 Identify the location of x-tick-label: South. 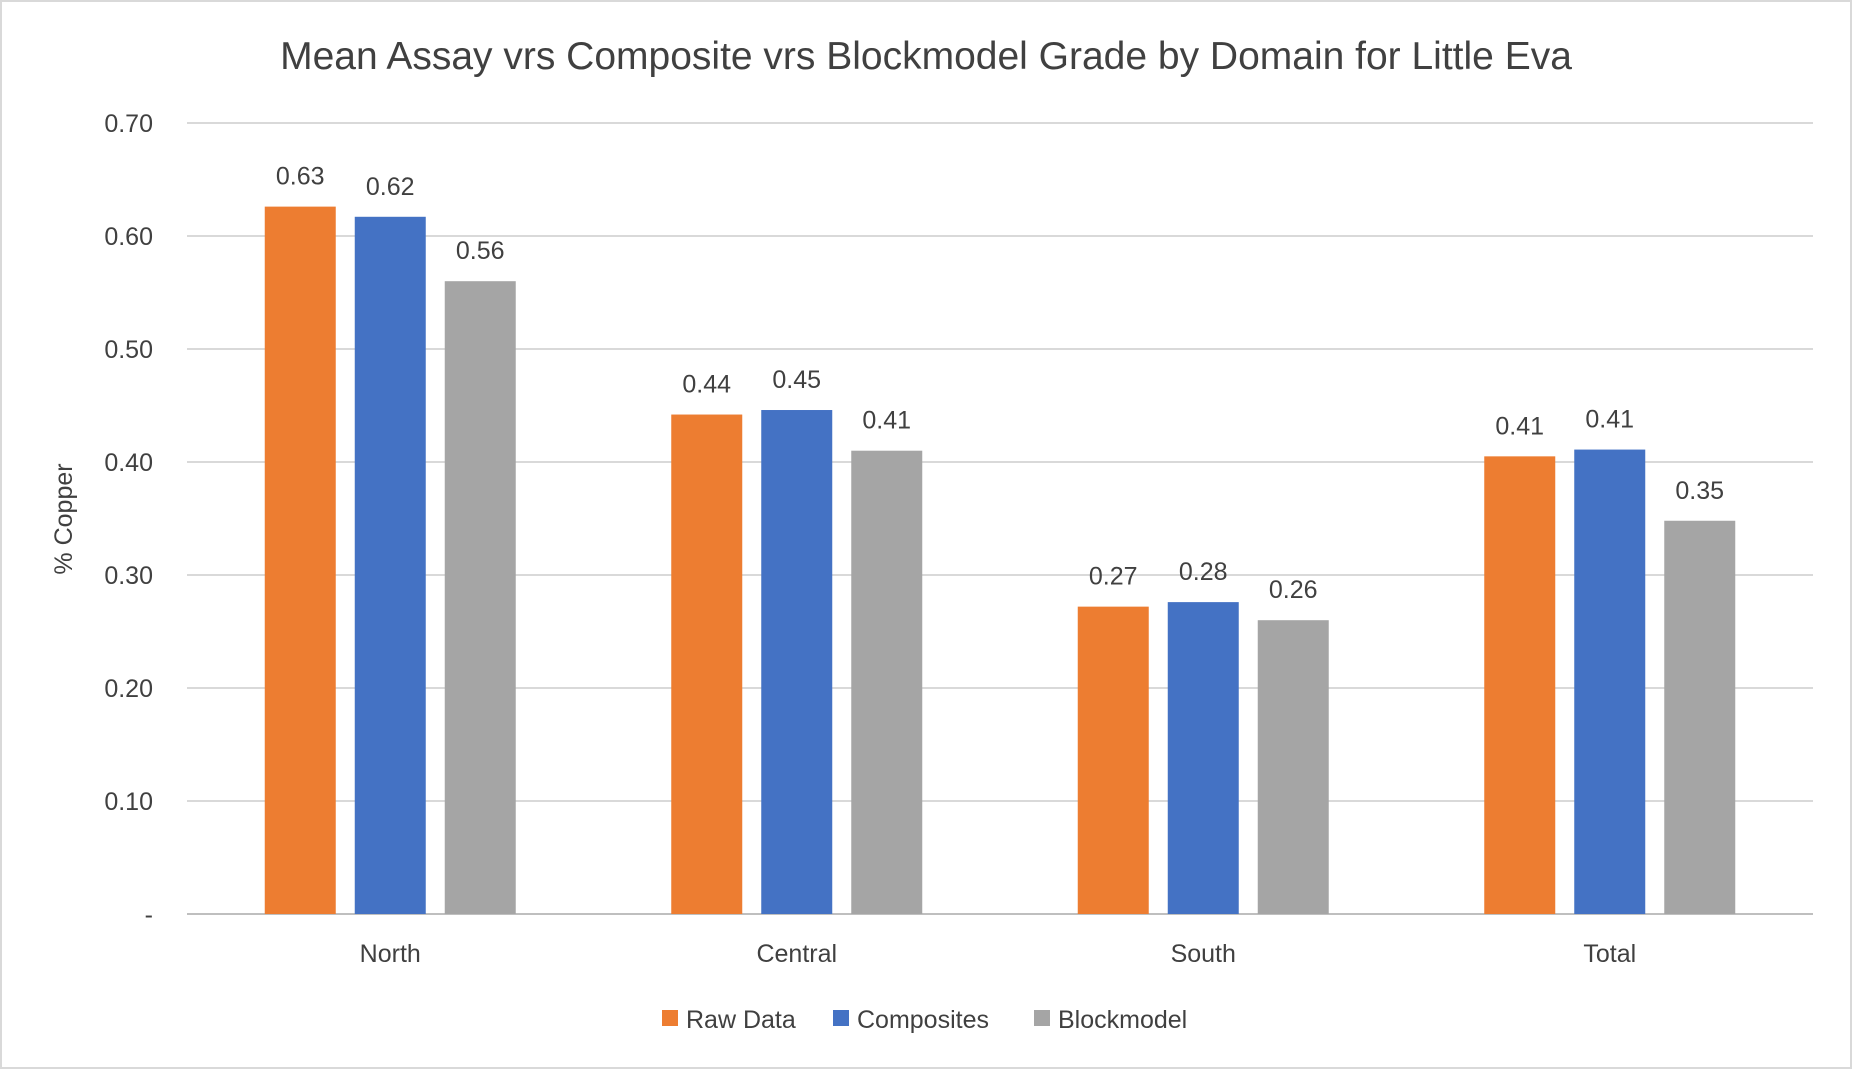
(1203, 954).